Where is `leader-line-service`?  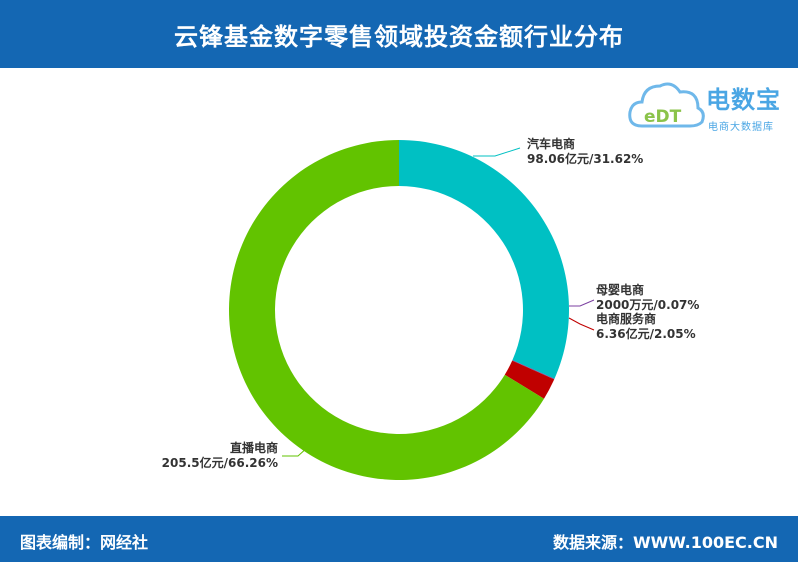 leader-line-service is located at coordinates (581, 324).